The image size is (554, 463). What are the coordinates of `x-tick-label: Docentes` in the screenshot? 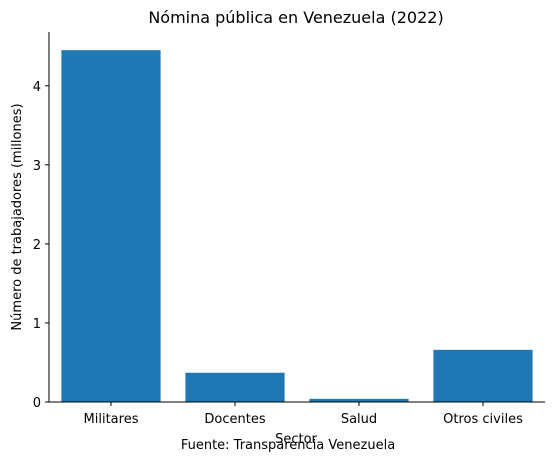 It's located at (234, 419).